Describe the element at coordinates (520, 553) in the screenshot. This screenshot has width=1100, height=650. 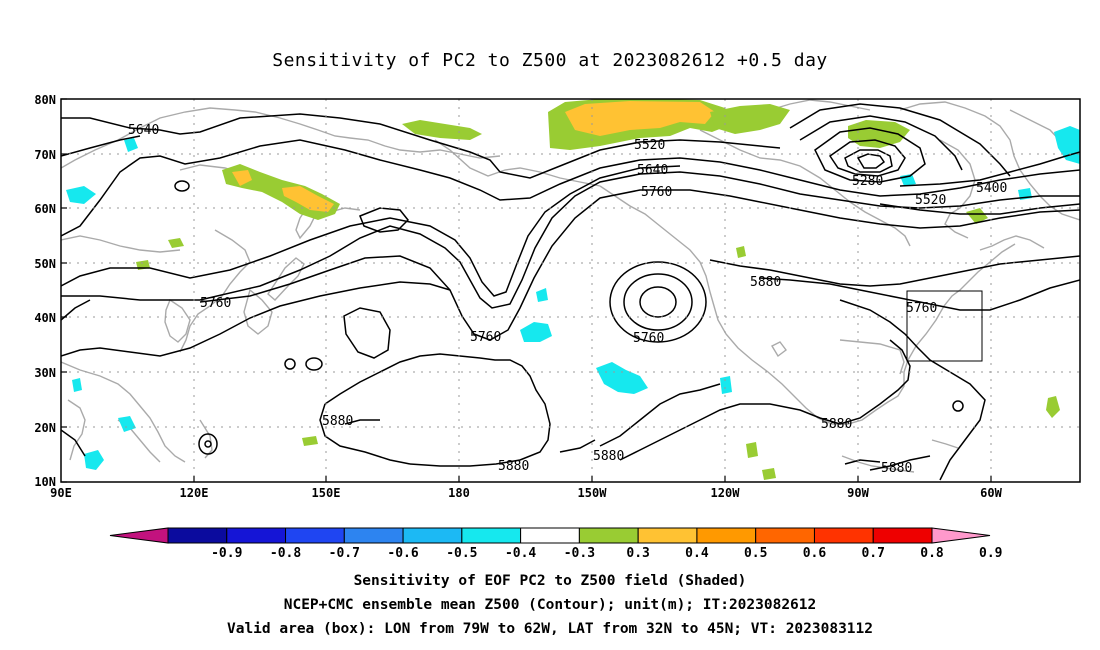
I see `colorbar-label: -0.4` at that location.